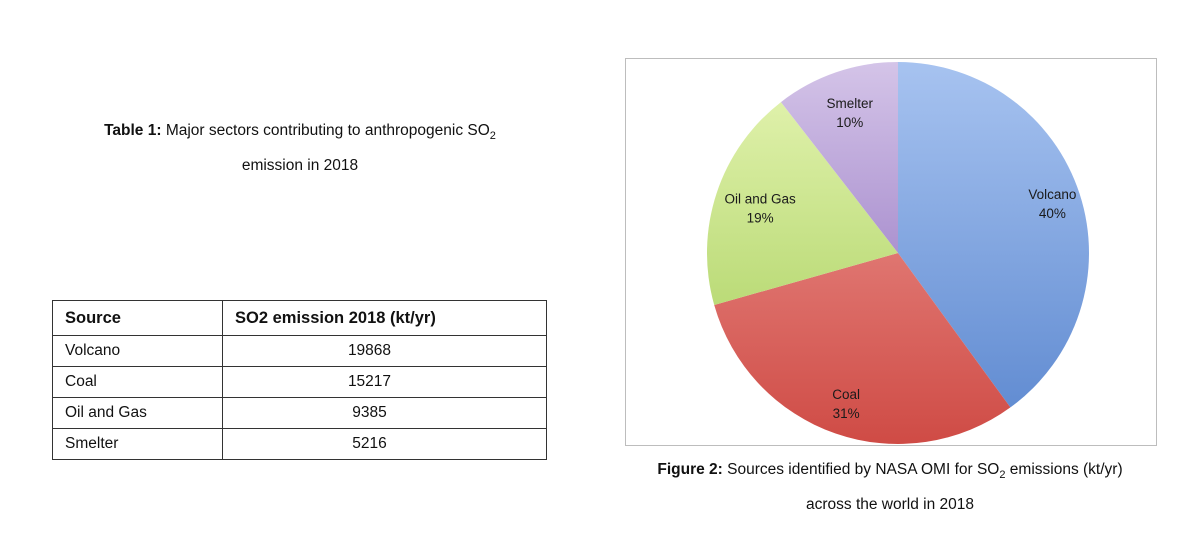 This screenshot has height=536, width=1200. I want to click on table-row: Volcano 19868, so click(299, 351).